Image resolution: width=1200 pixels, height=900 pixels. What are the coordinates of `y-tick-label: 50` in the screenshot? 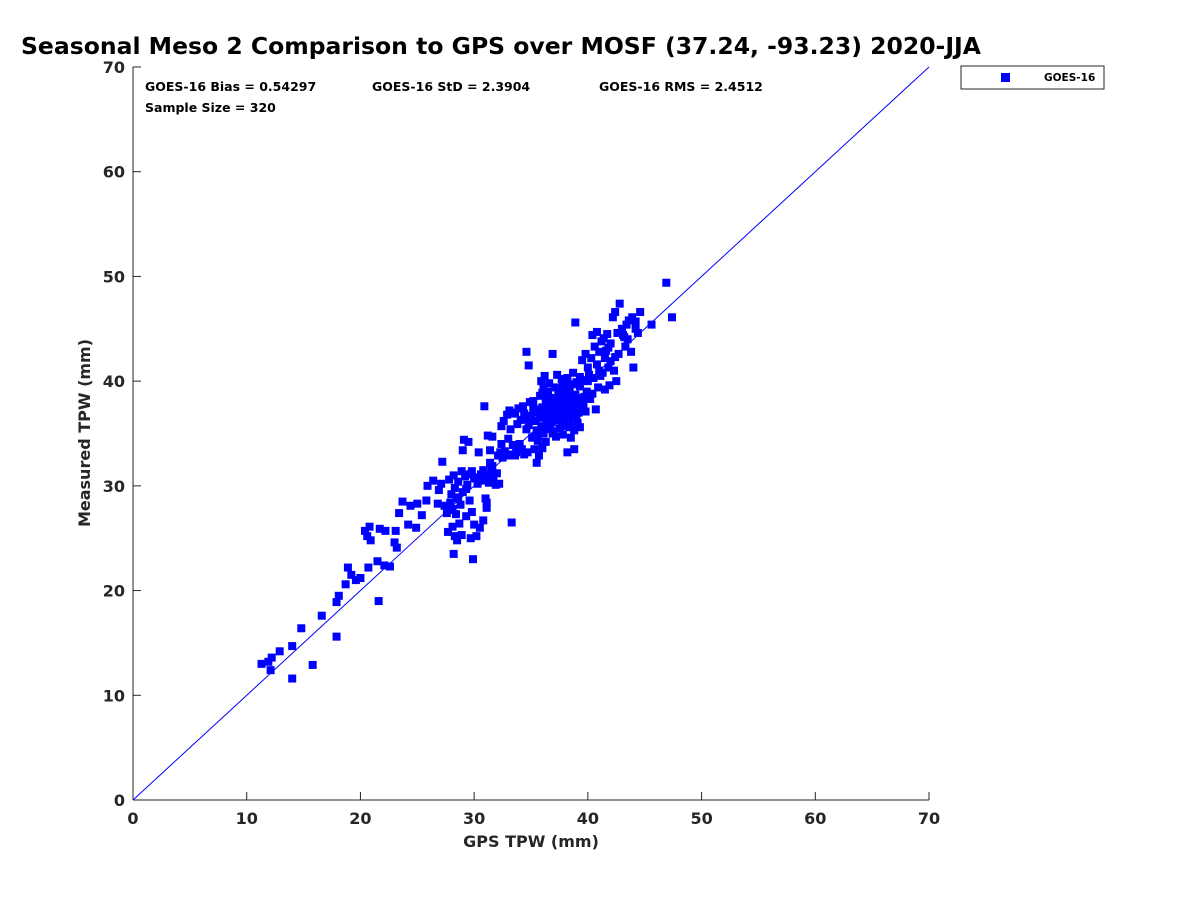 It's located at (114, 276).